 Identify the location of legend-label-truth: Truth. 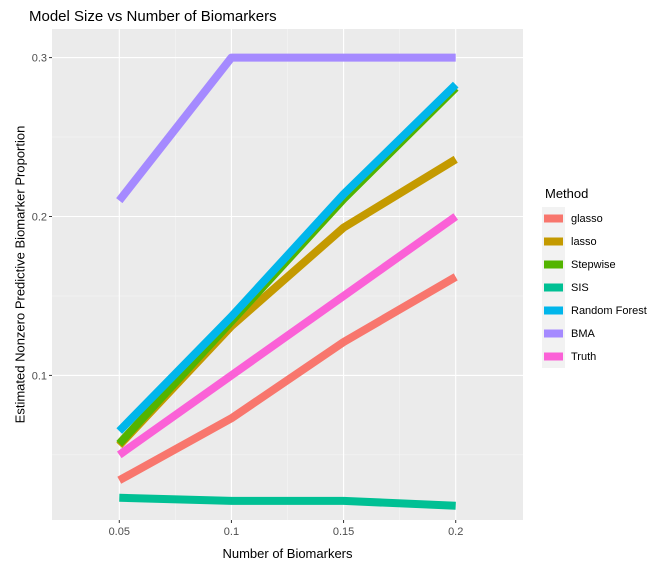
(583, 357).